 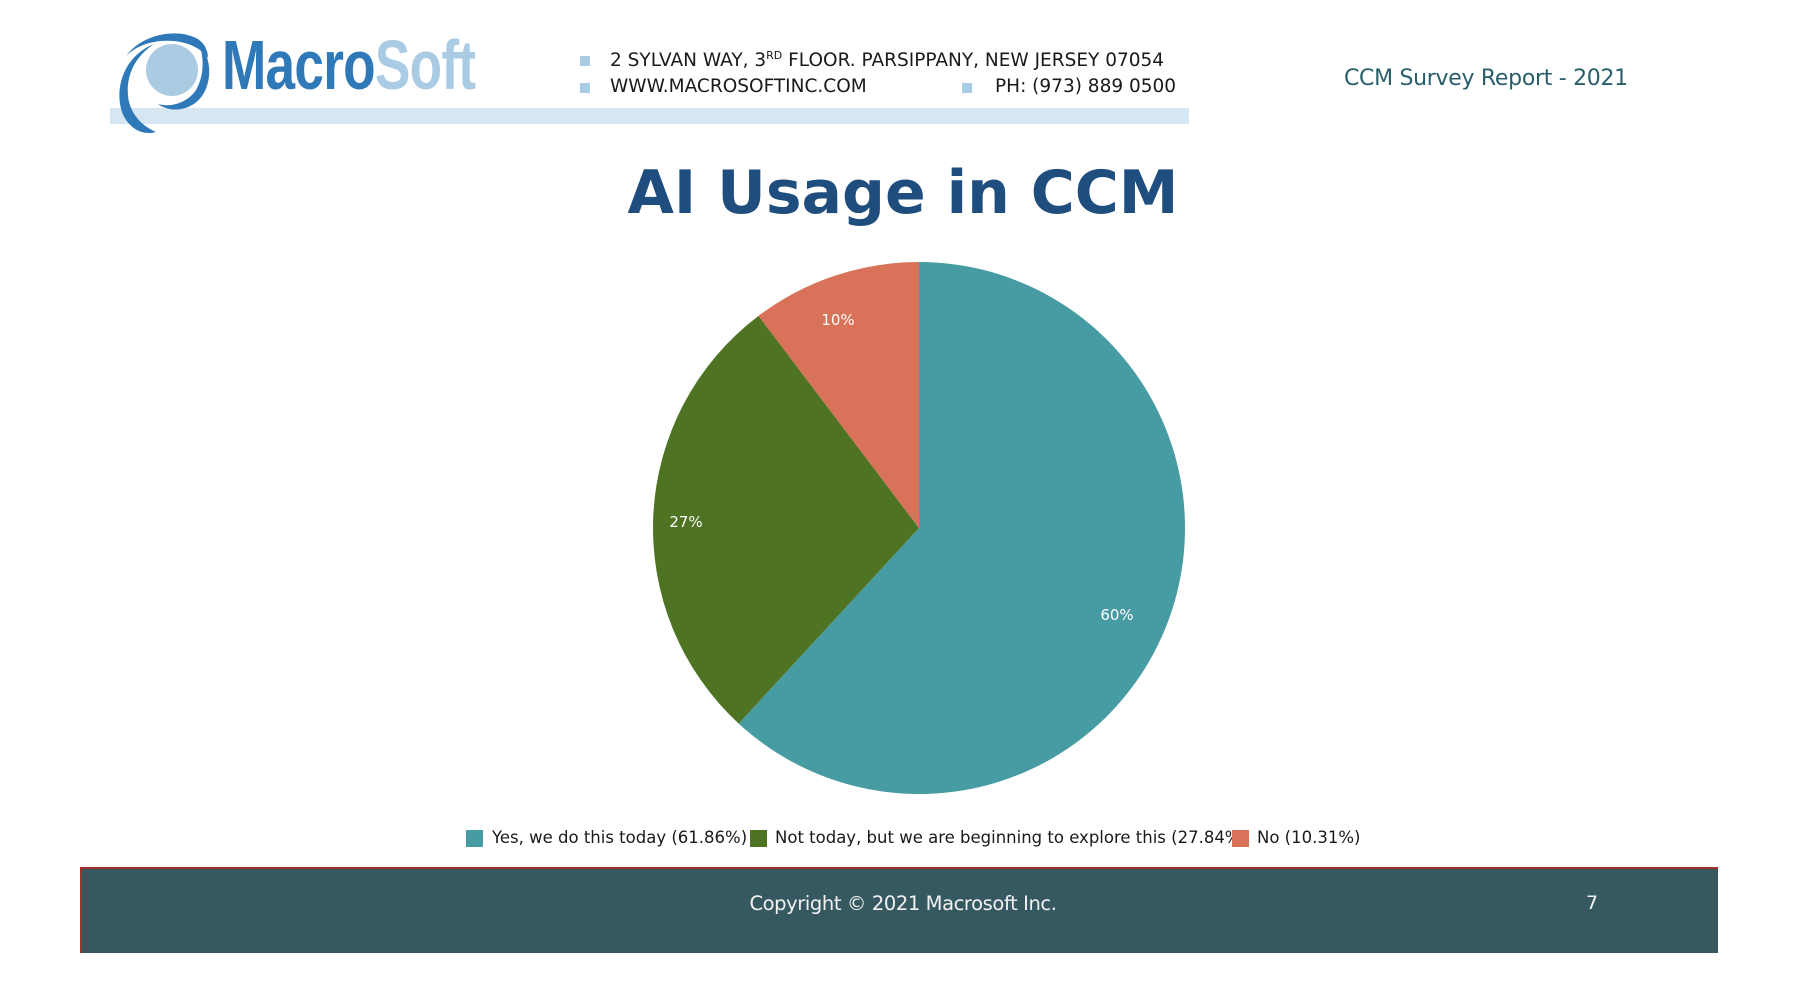 What do you see at coordinates (620, 837) in the screenshot?
I see `legend-label-yes: Yes, we do this today (61.86%)` at bounding box center [620, 837].